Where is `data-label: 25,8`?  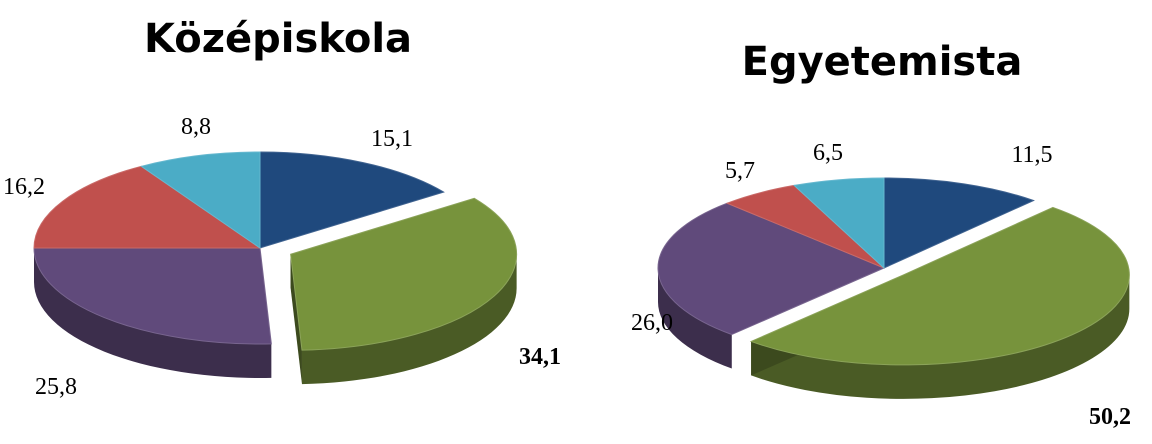 data-label: 25,8 is located at coordinates (56, 387).